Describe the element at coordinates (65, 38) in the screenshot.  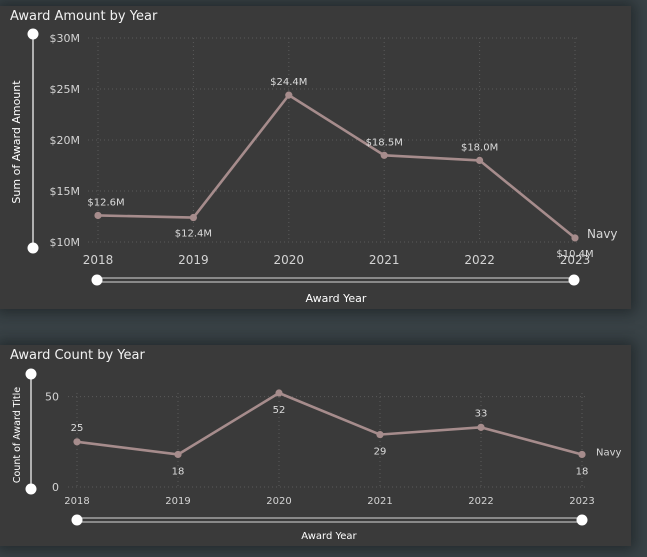
I see `y-tick-label: $30M` at that location.